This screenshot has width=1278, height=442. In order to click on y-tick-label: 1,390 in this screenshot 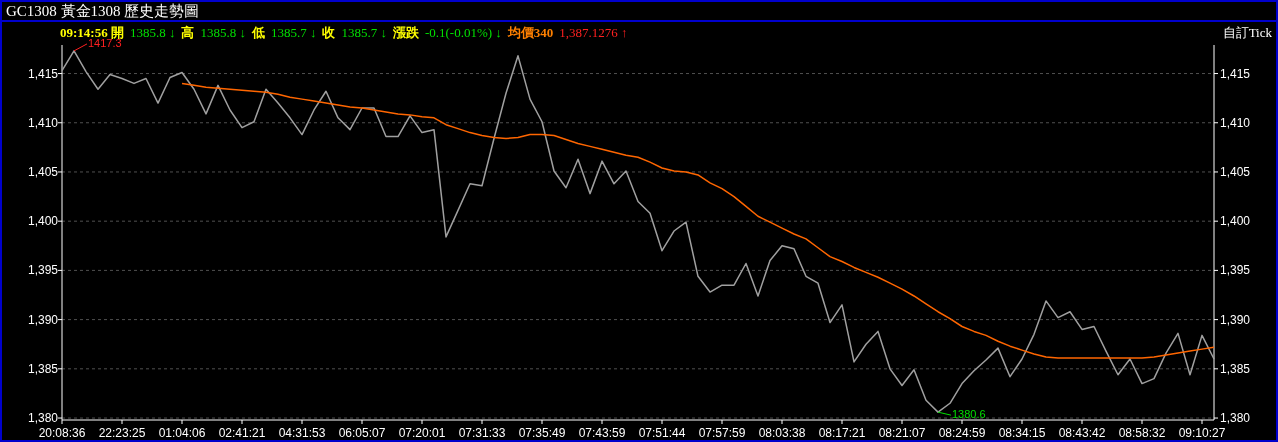, I will do `click(43, 319)`.